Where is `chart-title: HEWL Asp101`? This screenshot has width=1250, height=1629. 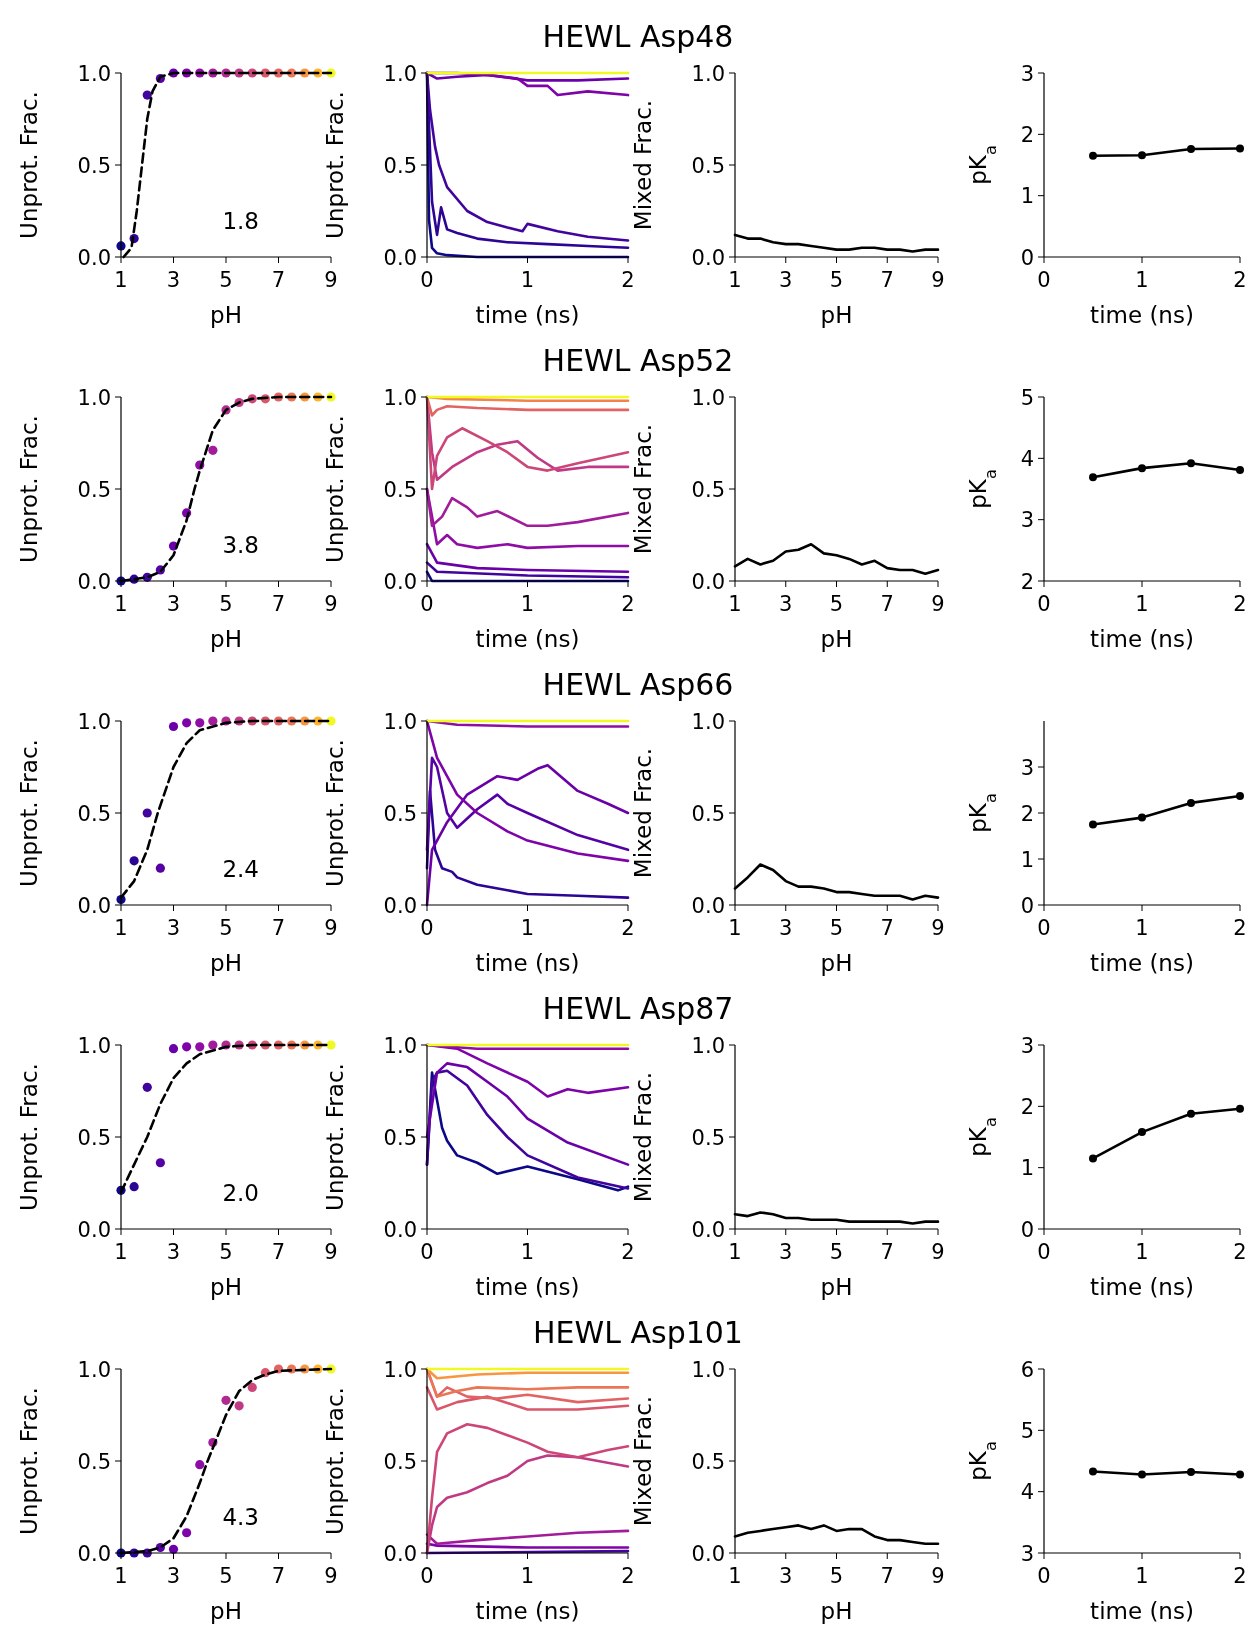
chart-title: HEWL Asp101 is located at coordinates (638, 1332).